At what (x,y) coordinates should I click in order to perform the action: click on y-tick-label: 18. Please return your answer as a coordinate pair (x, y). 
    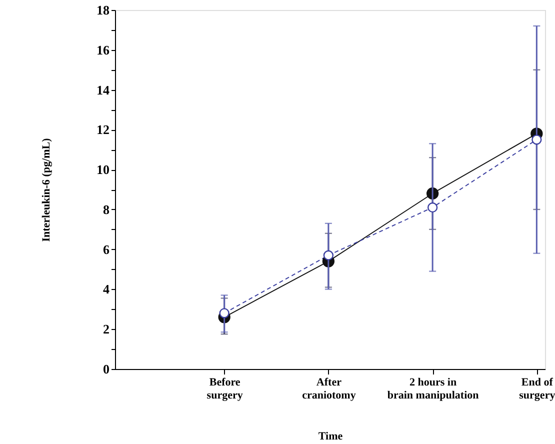
    Looking at the image, I should click on (103, 10).